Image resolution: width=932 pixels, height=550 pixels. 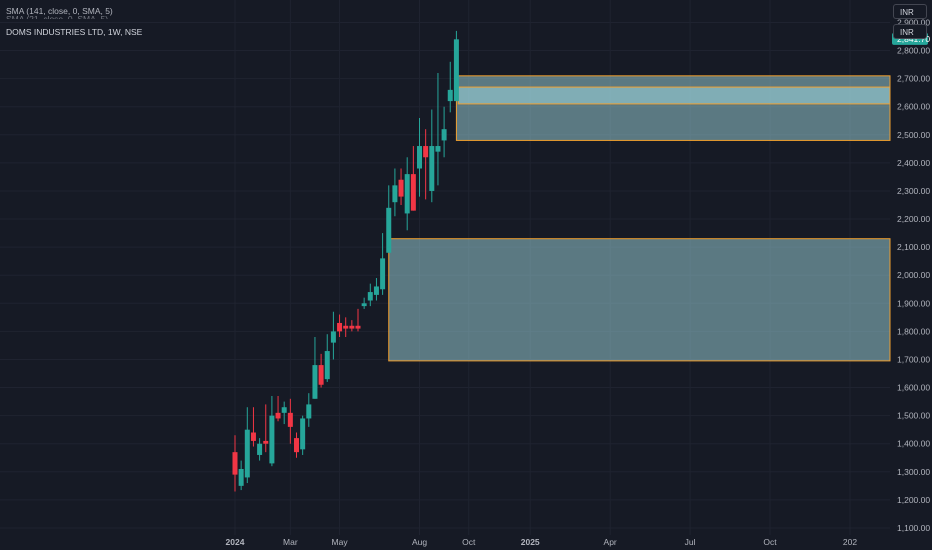 I want to click on y-tick-label: 1,300.00, so click(x=913, y=472).